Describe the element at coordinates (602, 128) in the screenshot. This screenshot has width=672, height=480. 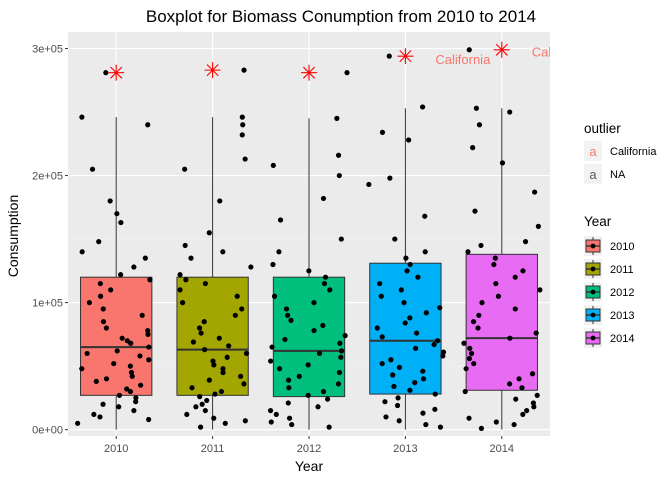
I see `legend-outlier-title: outlier` at that location.